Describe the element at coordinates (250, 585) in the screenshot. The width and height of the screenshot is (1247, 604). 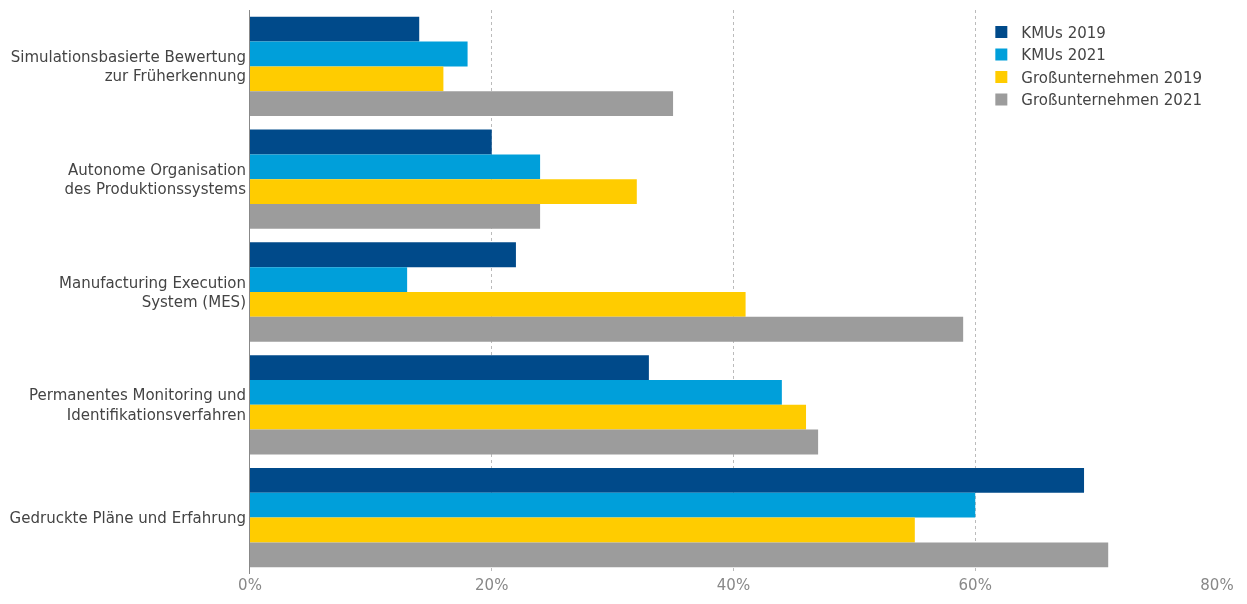
I see `x-tick-label: 0%` at that location.